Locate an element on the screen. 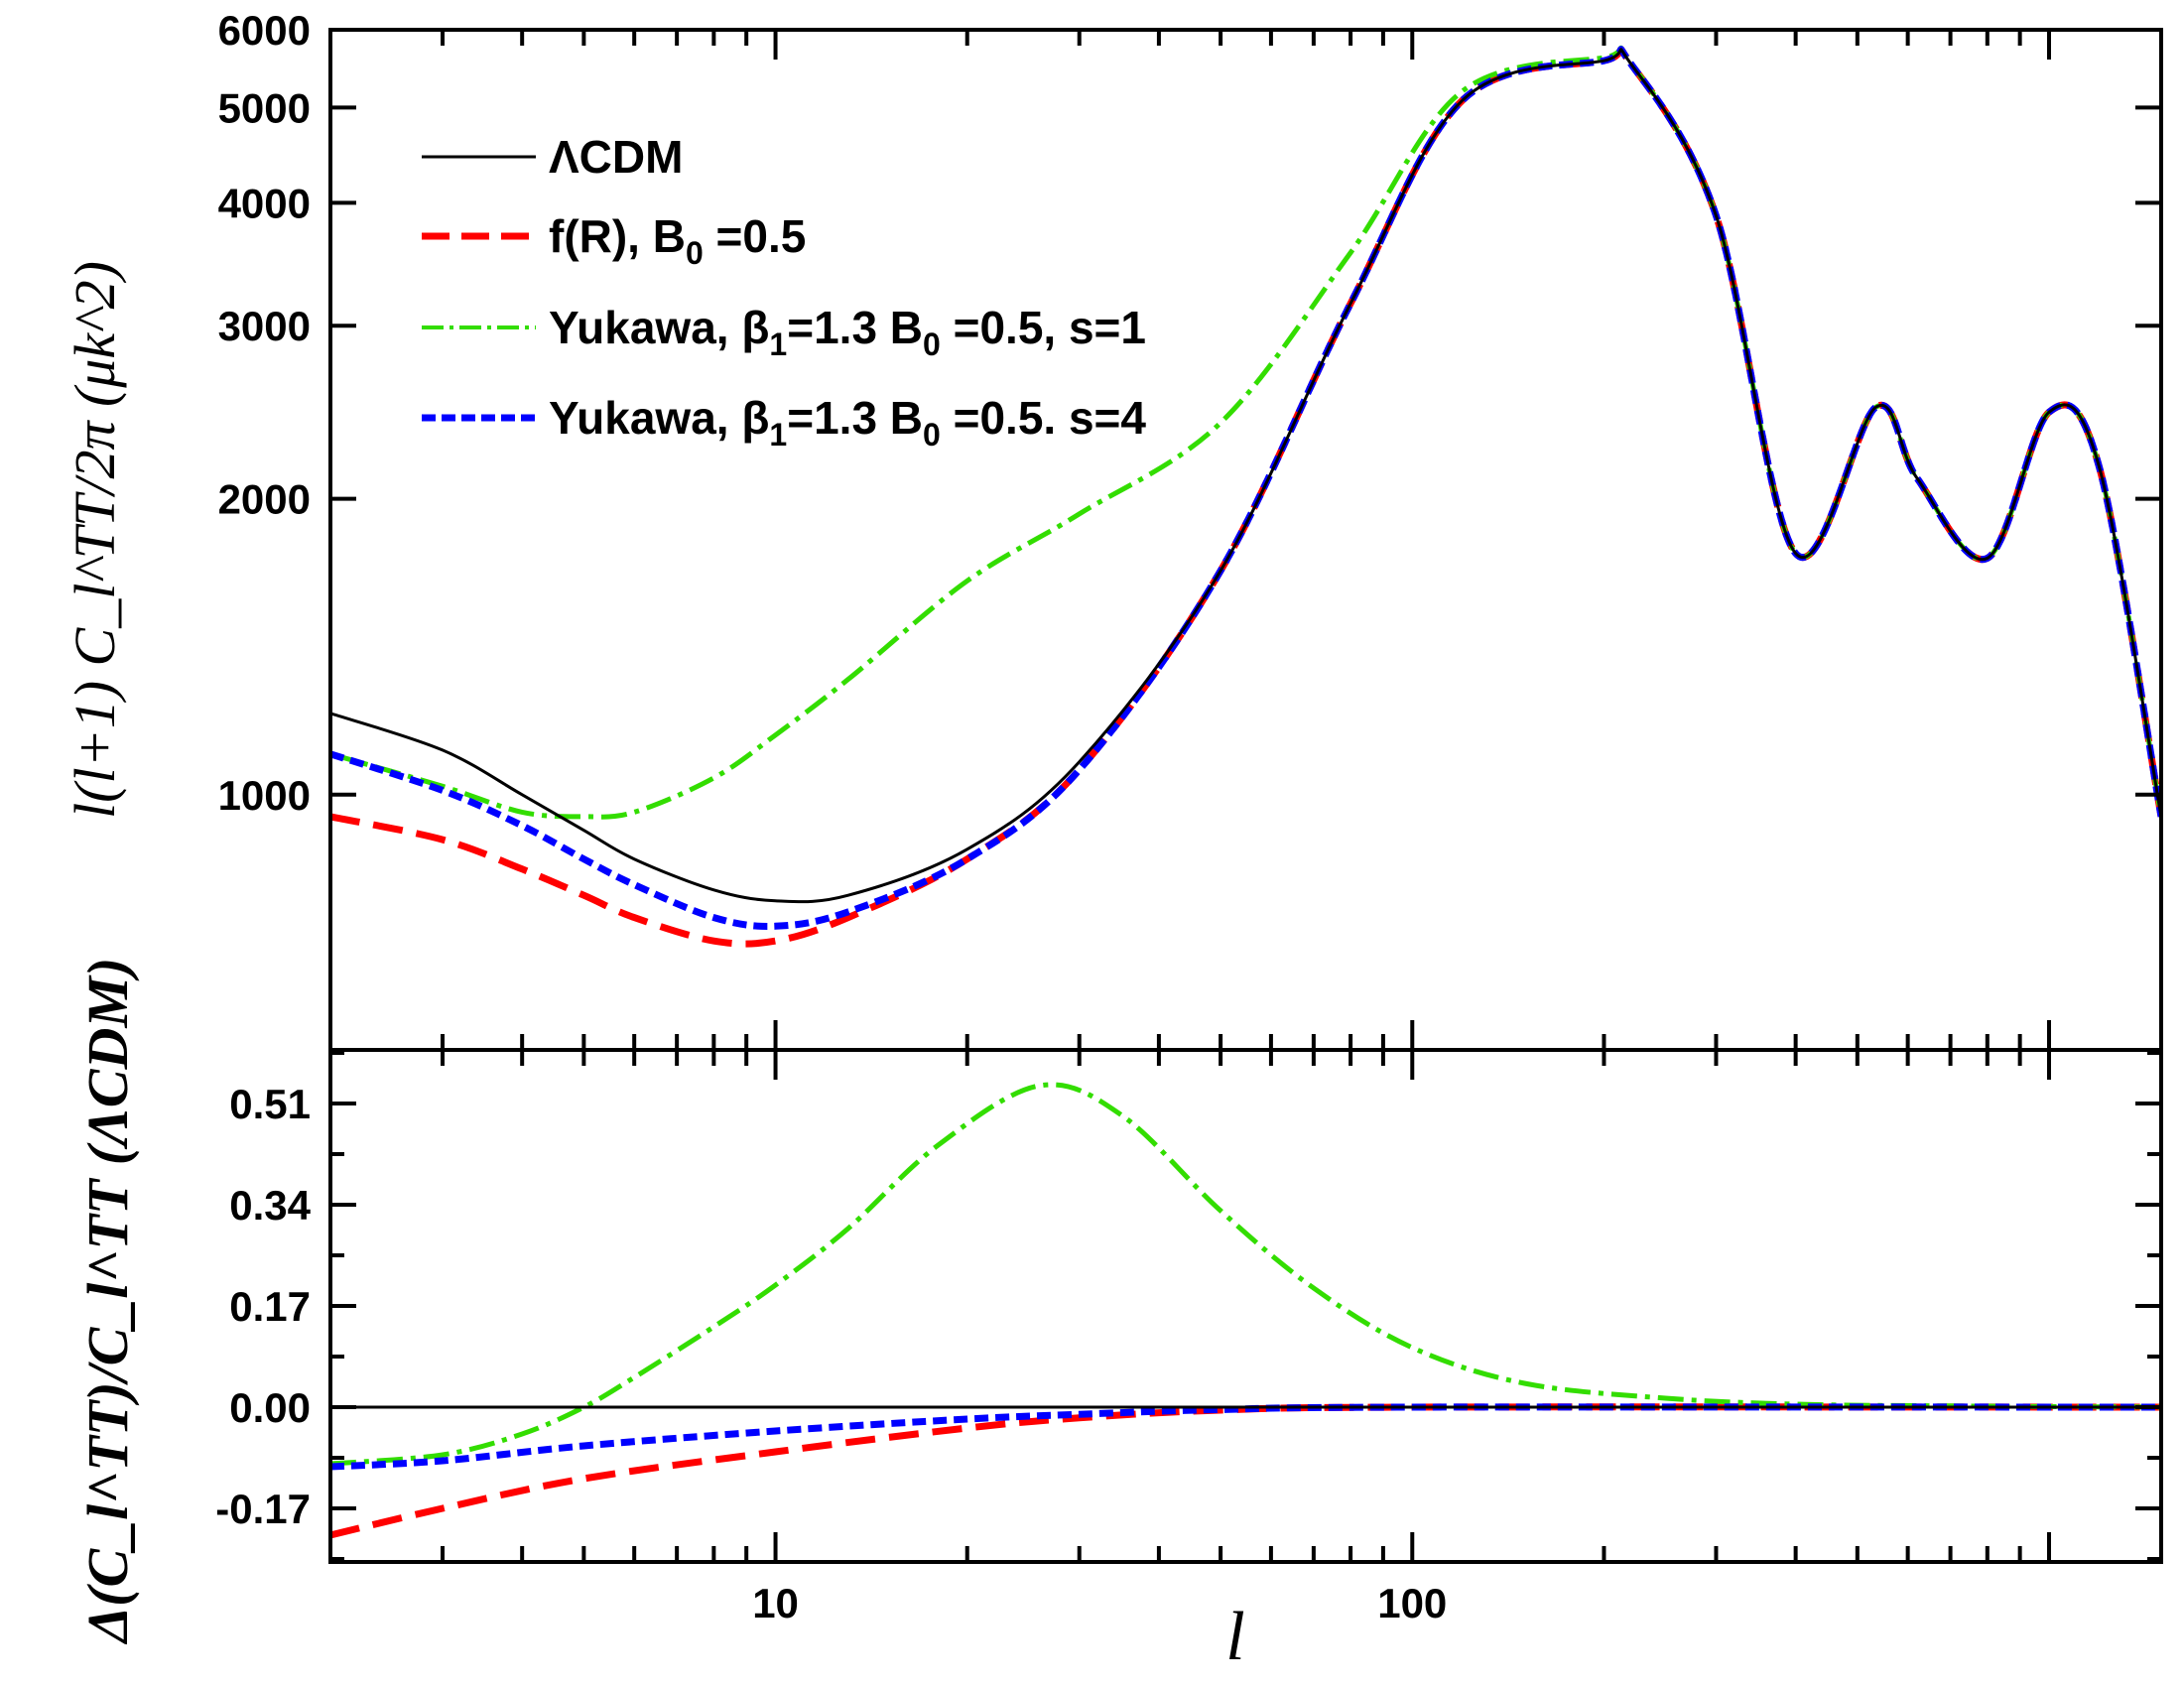 The height and width of the screenshot is (1688, 2184). legend-label-yukawa-s1: Yukawa, β1=1.3 B0 =0.5, s=1 is located at coordinates (847, 332).